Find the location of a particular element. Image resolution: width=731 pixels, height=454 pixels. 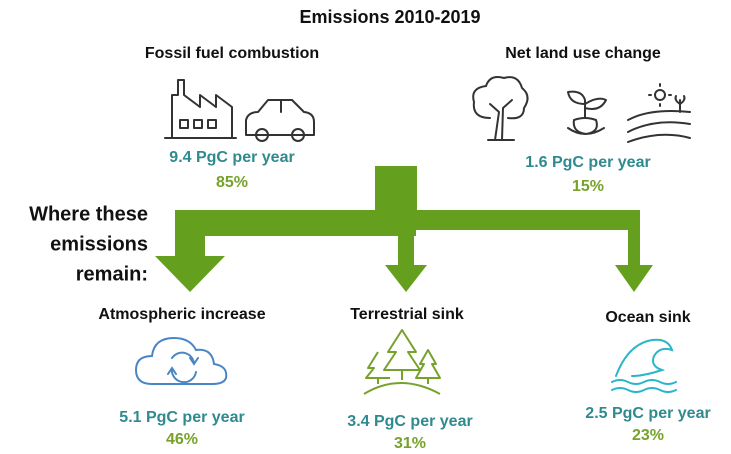

tree-icon is located at coordinates (500, 108).